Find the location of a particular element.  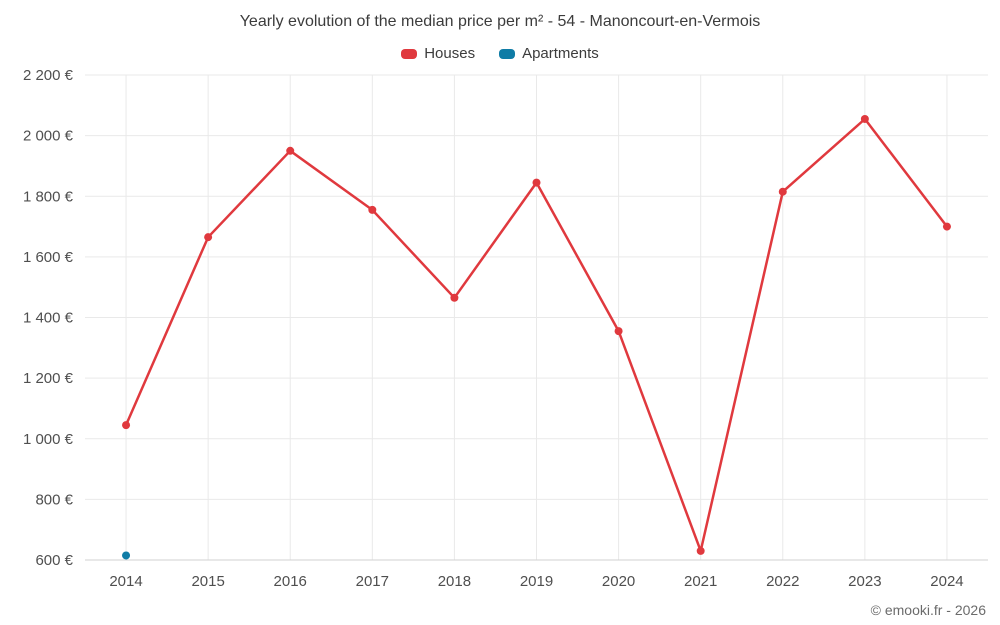

apartments-legend-marker-icon is located at coordinates (507, 53).